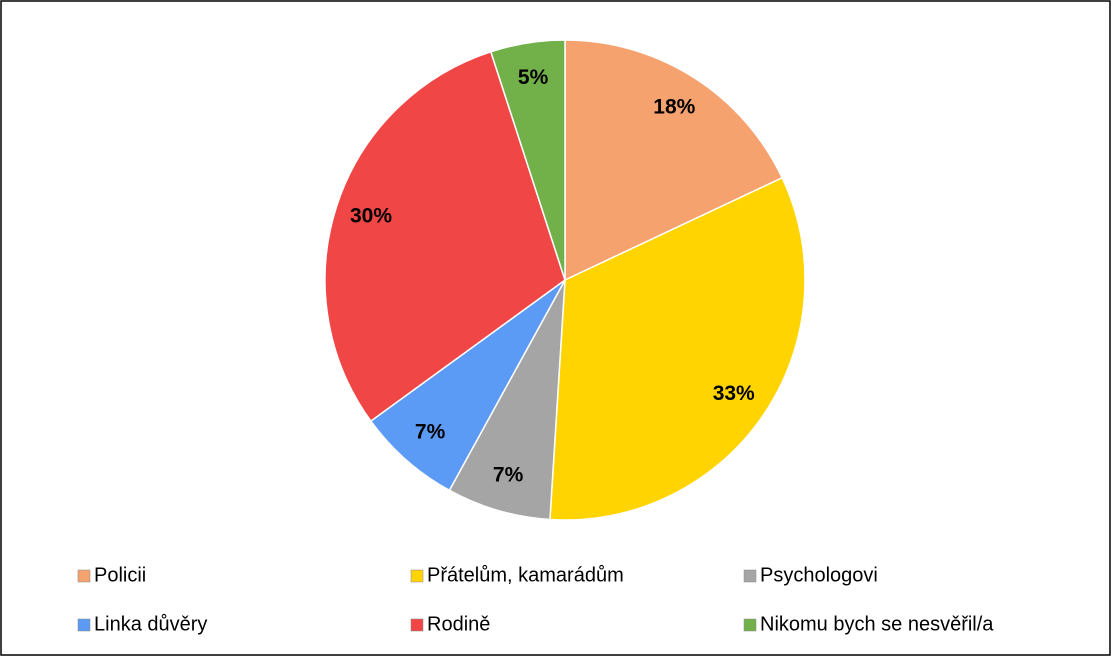  Describe the element at coordinates (371, 216) in the screenshot. I see `data-label: 30%` at that location.